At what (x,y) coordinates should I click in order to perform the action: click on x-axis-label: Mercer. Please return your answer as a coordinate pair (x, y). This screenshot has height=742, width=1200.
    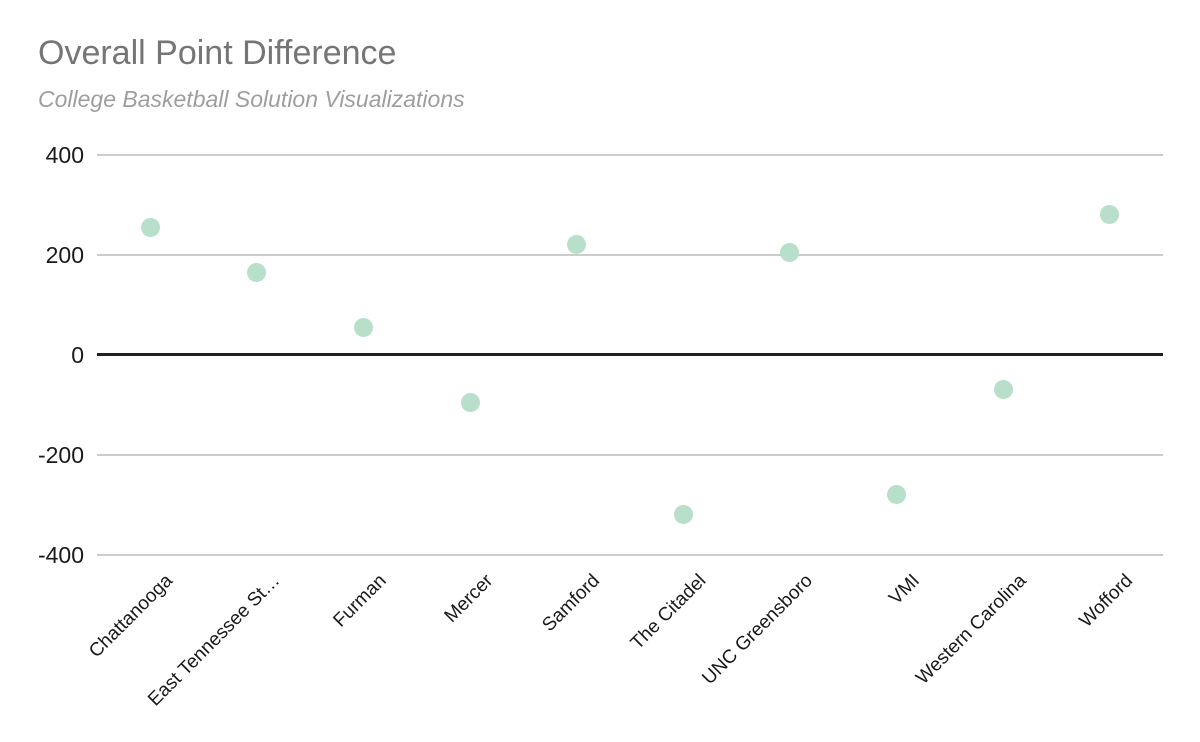
    Looking at the image, I should click on (469, 598).